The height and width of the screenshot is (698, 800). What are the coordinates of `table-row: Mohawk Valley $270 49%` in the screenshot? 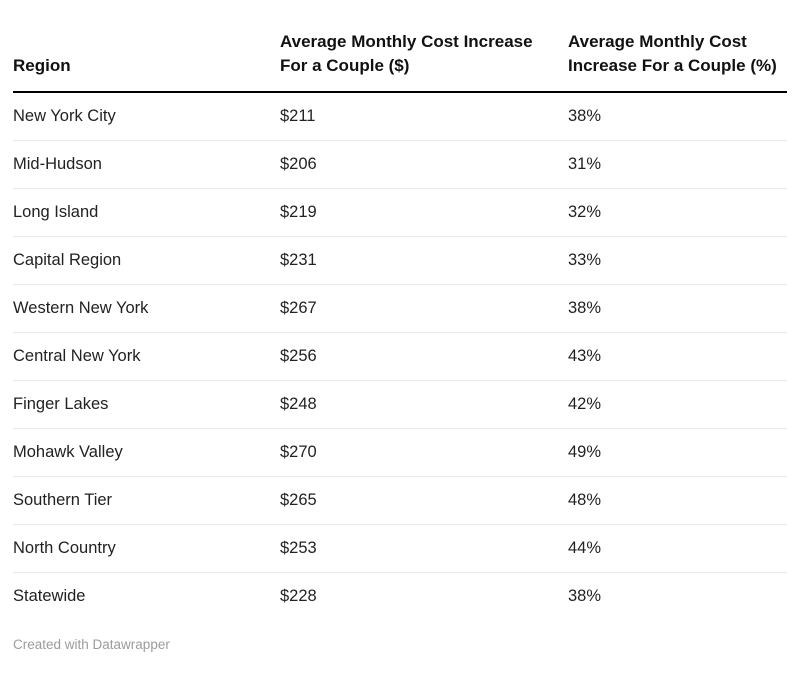 It's located at (400, 452).